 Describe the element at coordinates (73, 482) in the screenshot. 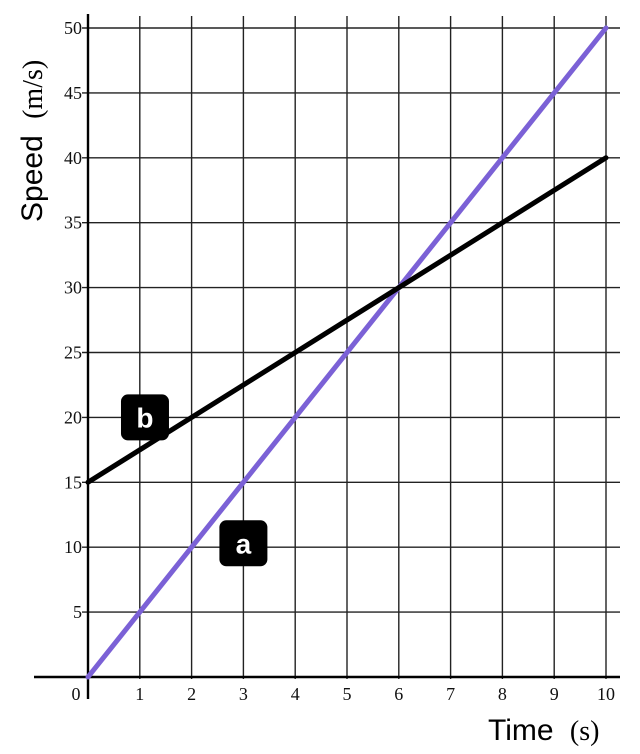

I see `y-tick-label: 15` at that location.